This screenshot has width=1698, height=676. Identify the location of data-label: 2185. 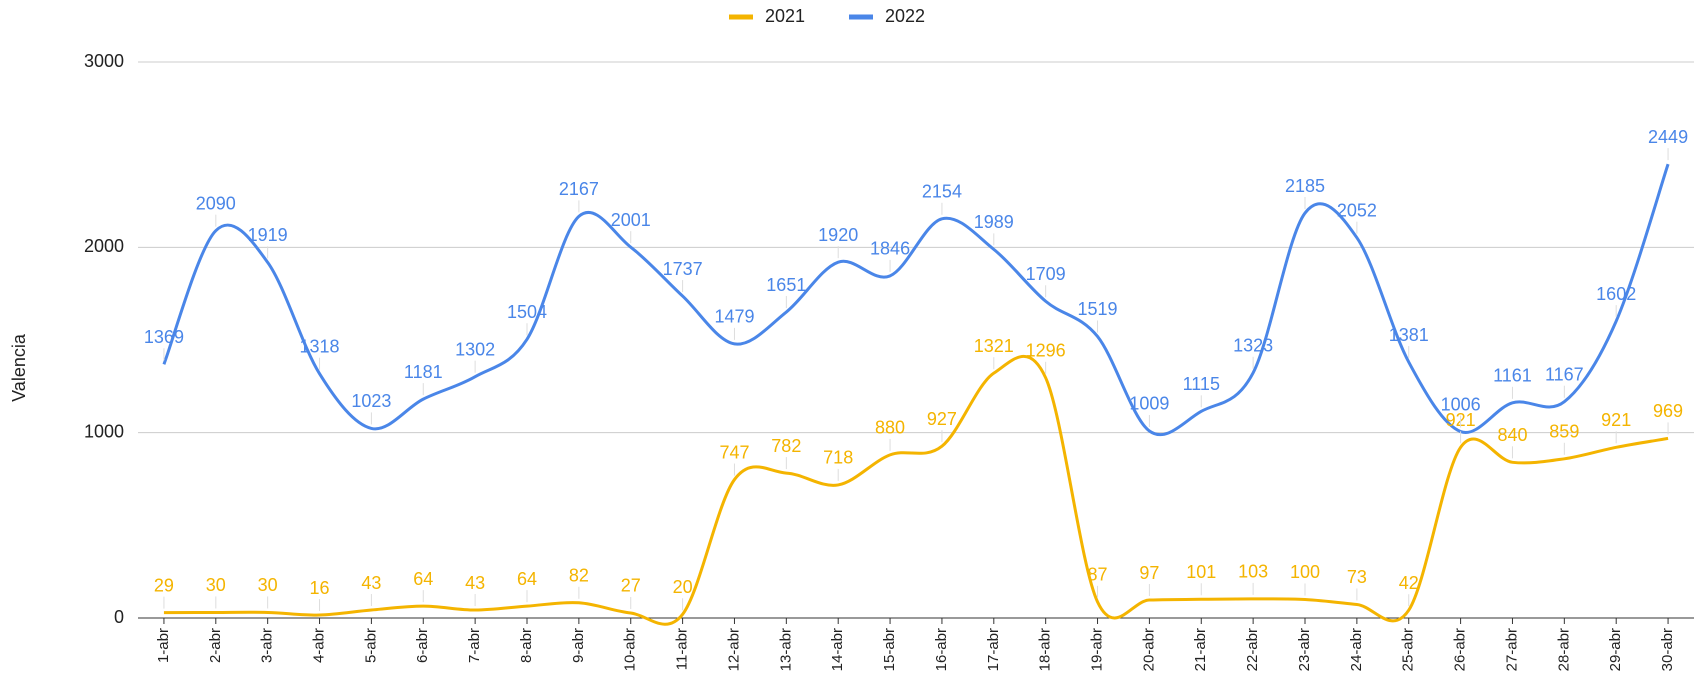
(1305, 186).